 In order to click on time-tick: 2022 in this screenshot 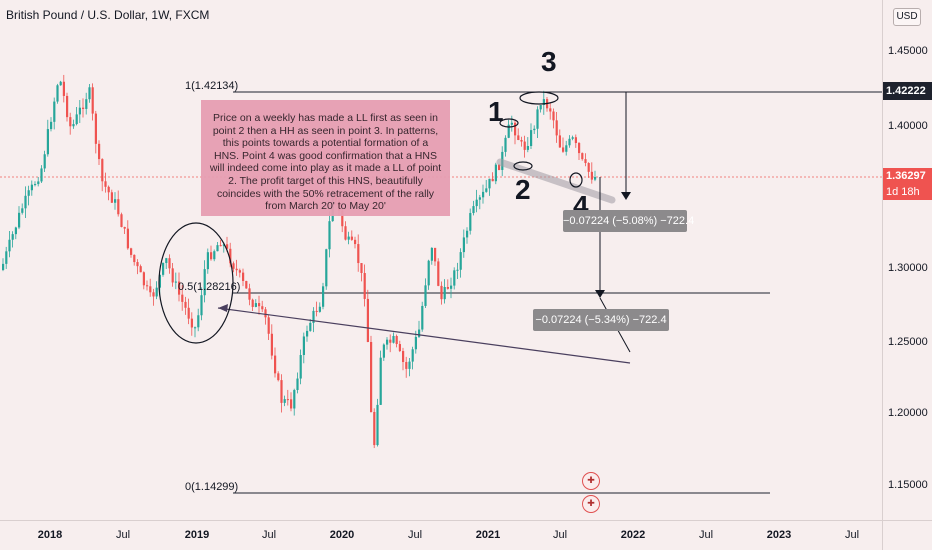, I will do `click(633, 535)`.